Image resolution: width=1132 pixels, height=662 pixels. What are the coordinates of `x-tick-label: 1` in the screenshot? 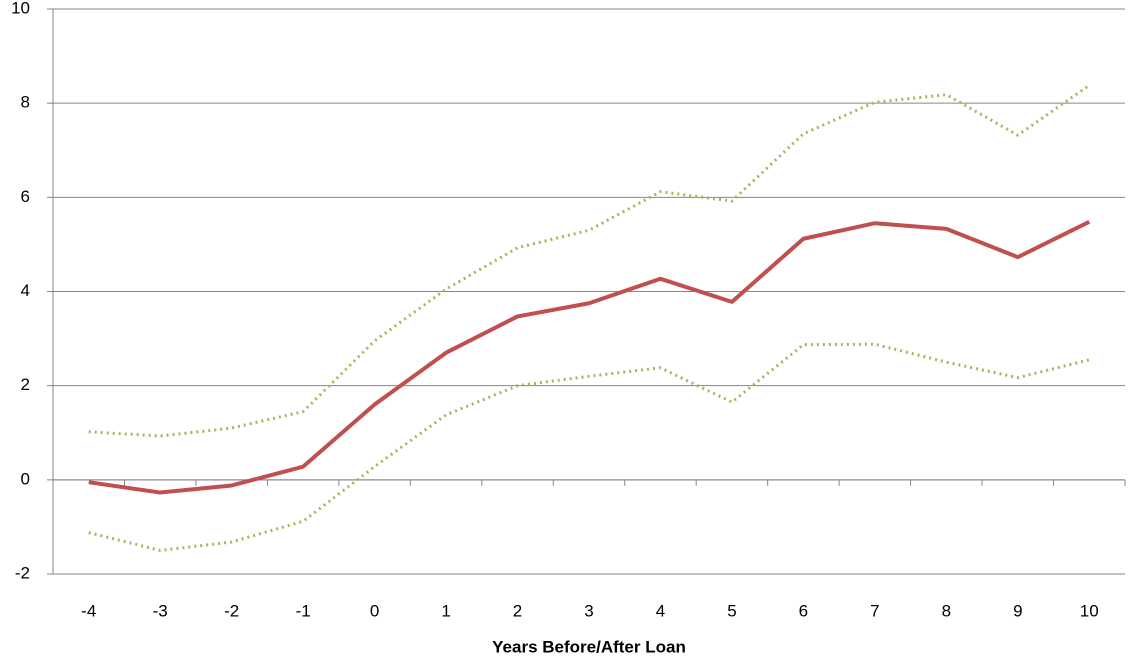 It's located at (445, 610).